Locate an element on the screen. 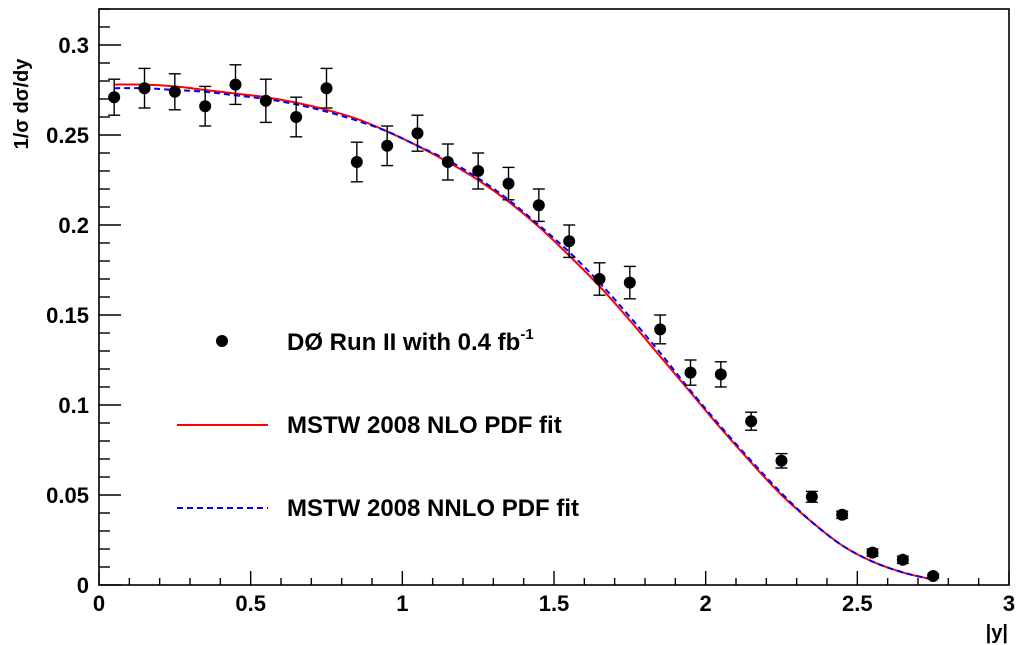 This screenshot has width=1018, height=645. legend-label-data-main: DØ Run II with 0.4 fb is located at coordinates (403, 342).